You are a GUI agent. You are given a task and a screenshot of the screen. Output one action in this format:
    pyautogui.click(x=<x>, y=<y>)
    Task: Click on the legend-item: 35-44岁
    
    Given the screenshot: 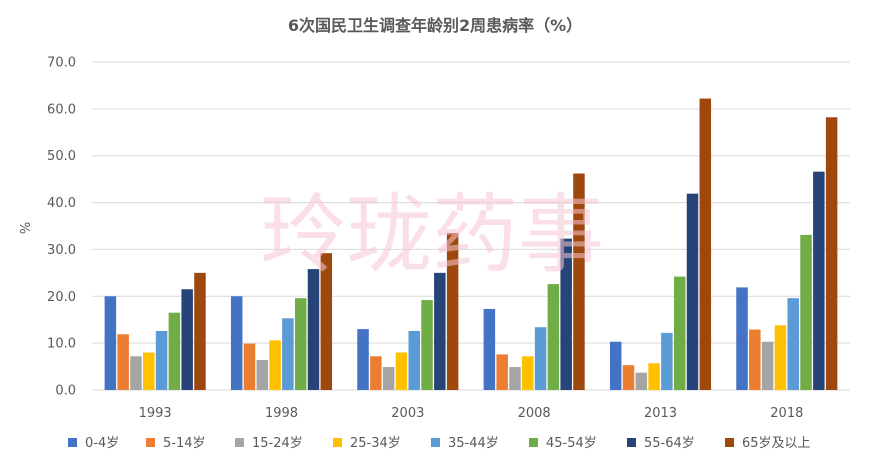 What is the action you would take?
    pyautogui.click(x=465, y=443)
    